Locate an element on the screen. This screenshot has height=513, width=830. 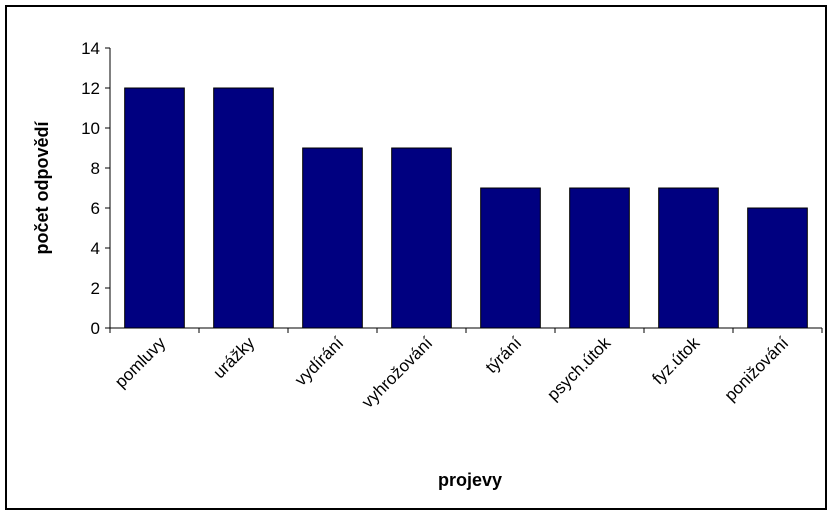
x-tick-label-7: fyz.útok is located at coordinates (675, 360).